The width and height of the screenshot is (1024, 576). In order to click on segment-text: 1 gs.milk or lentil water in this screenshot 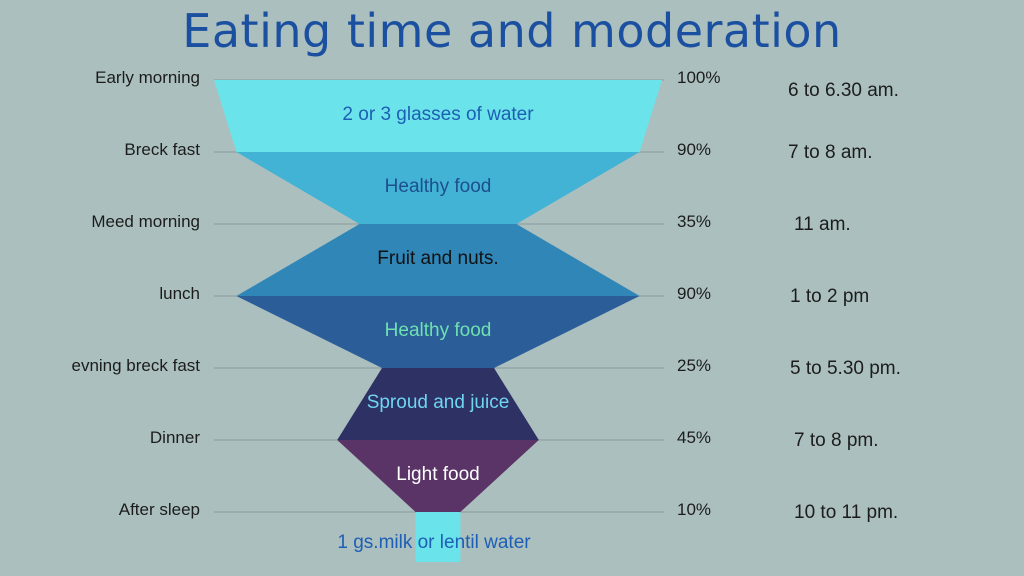, I will do `click(434, 542)`.